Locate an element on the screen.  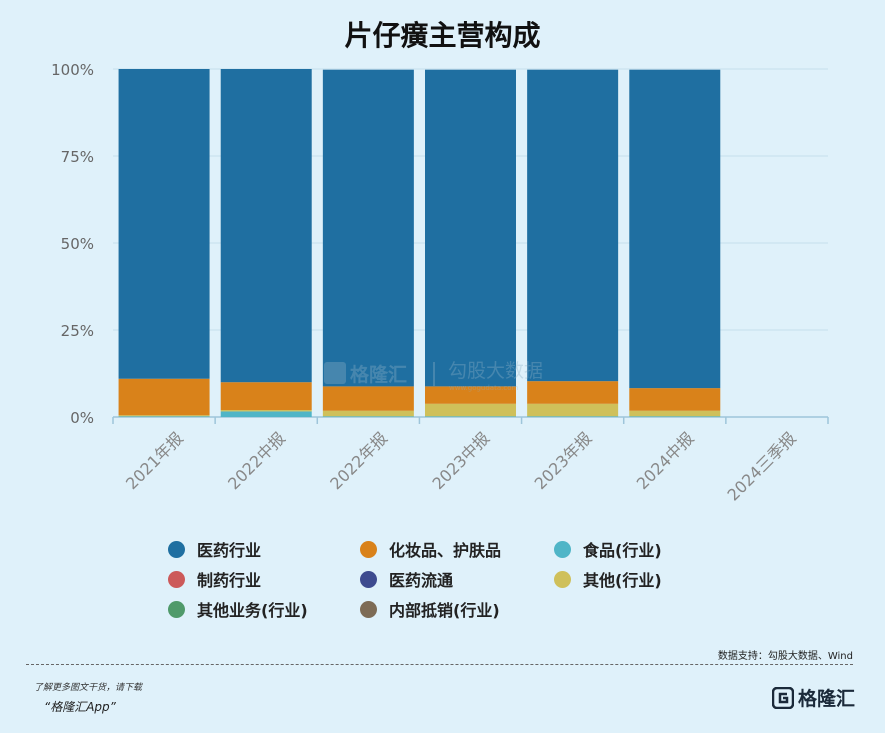
legend-label: 医药流通 is located at coordinates (421, 580).